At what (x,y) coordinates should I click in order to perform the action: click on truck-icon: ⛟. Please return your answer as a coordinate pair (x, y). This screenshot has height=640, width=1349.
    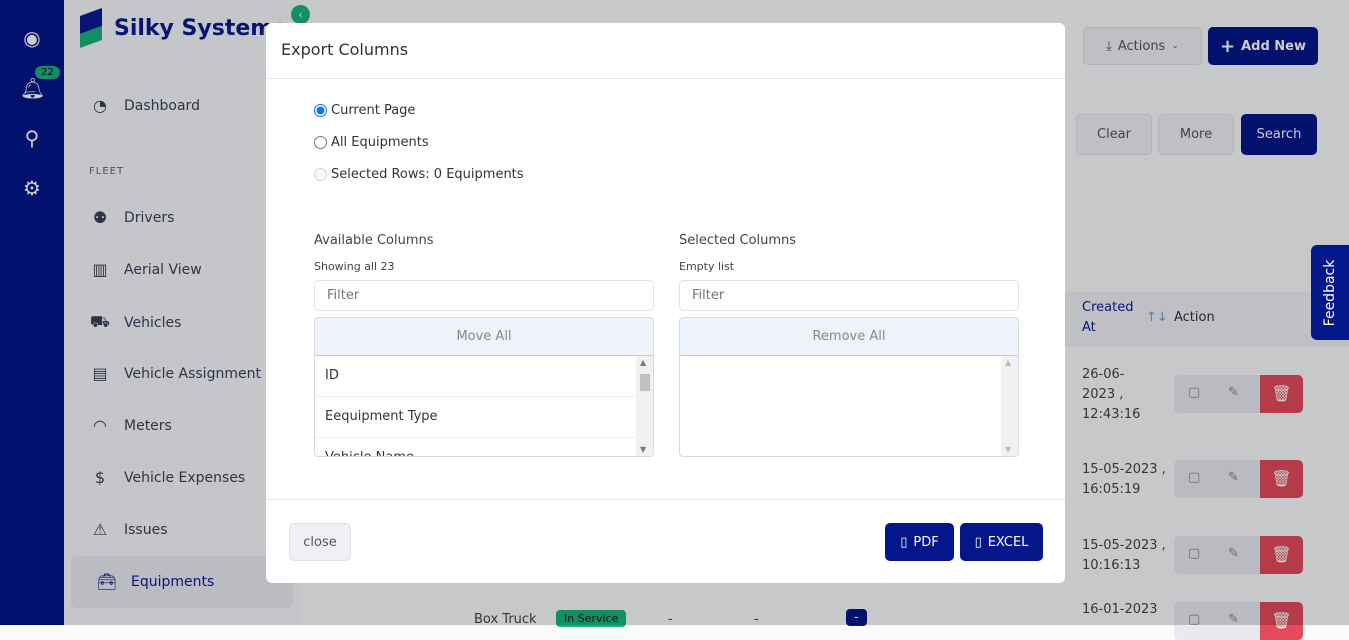
    Looking at the image, I should click on (100, 321).